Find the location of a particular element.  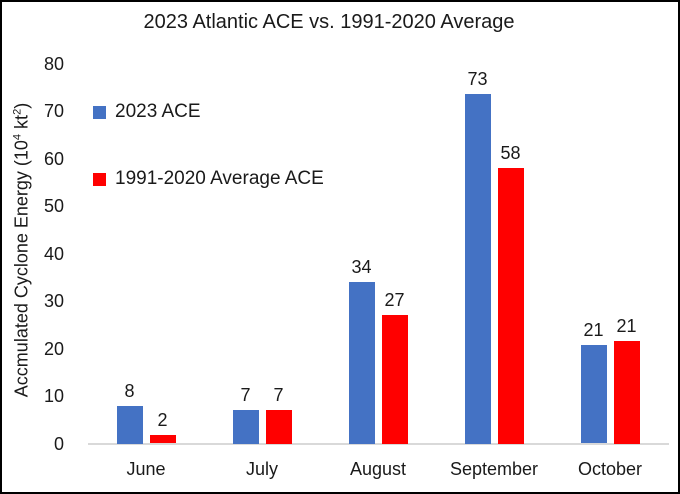

bar-2023-ace-june is located at coordinates (129, 424).